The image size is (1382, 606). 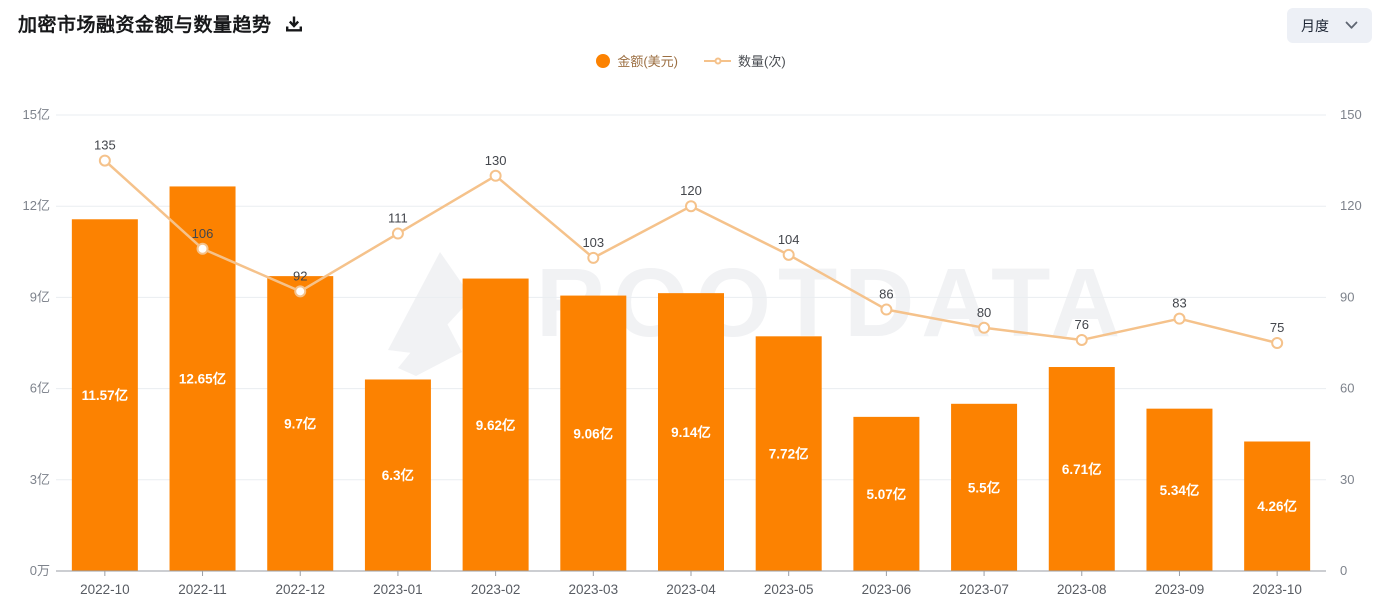 What do you see at coordinates (1347, 388) in the screenshot?
I see `y-axis-right-label: 60` at bounding box center [1347, 388].